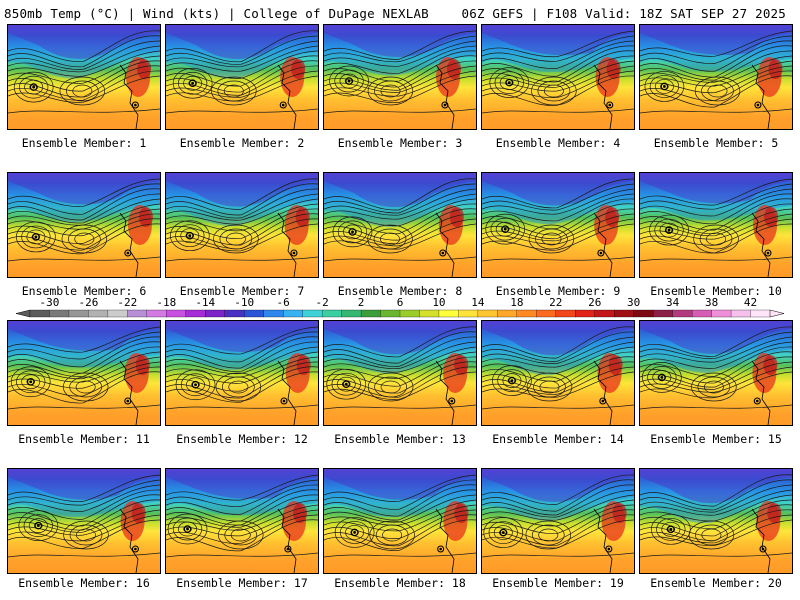 The height and width of the screenshot is (600, 800). I want to click on colorbar-tick-label: 10, so click(438, 302).